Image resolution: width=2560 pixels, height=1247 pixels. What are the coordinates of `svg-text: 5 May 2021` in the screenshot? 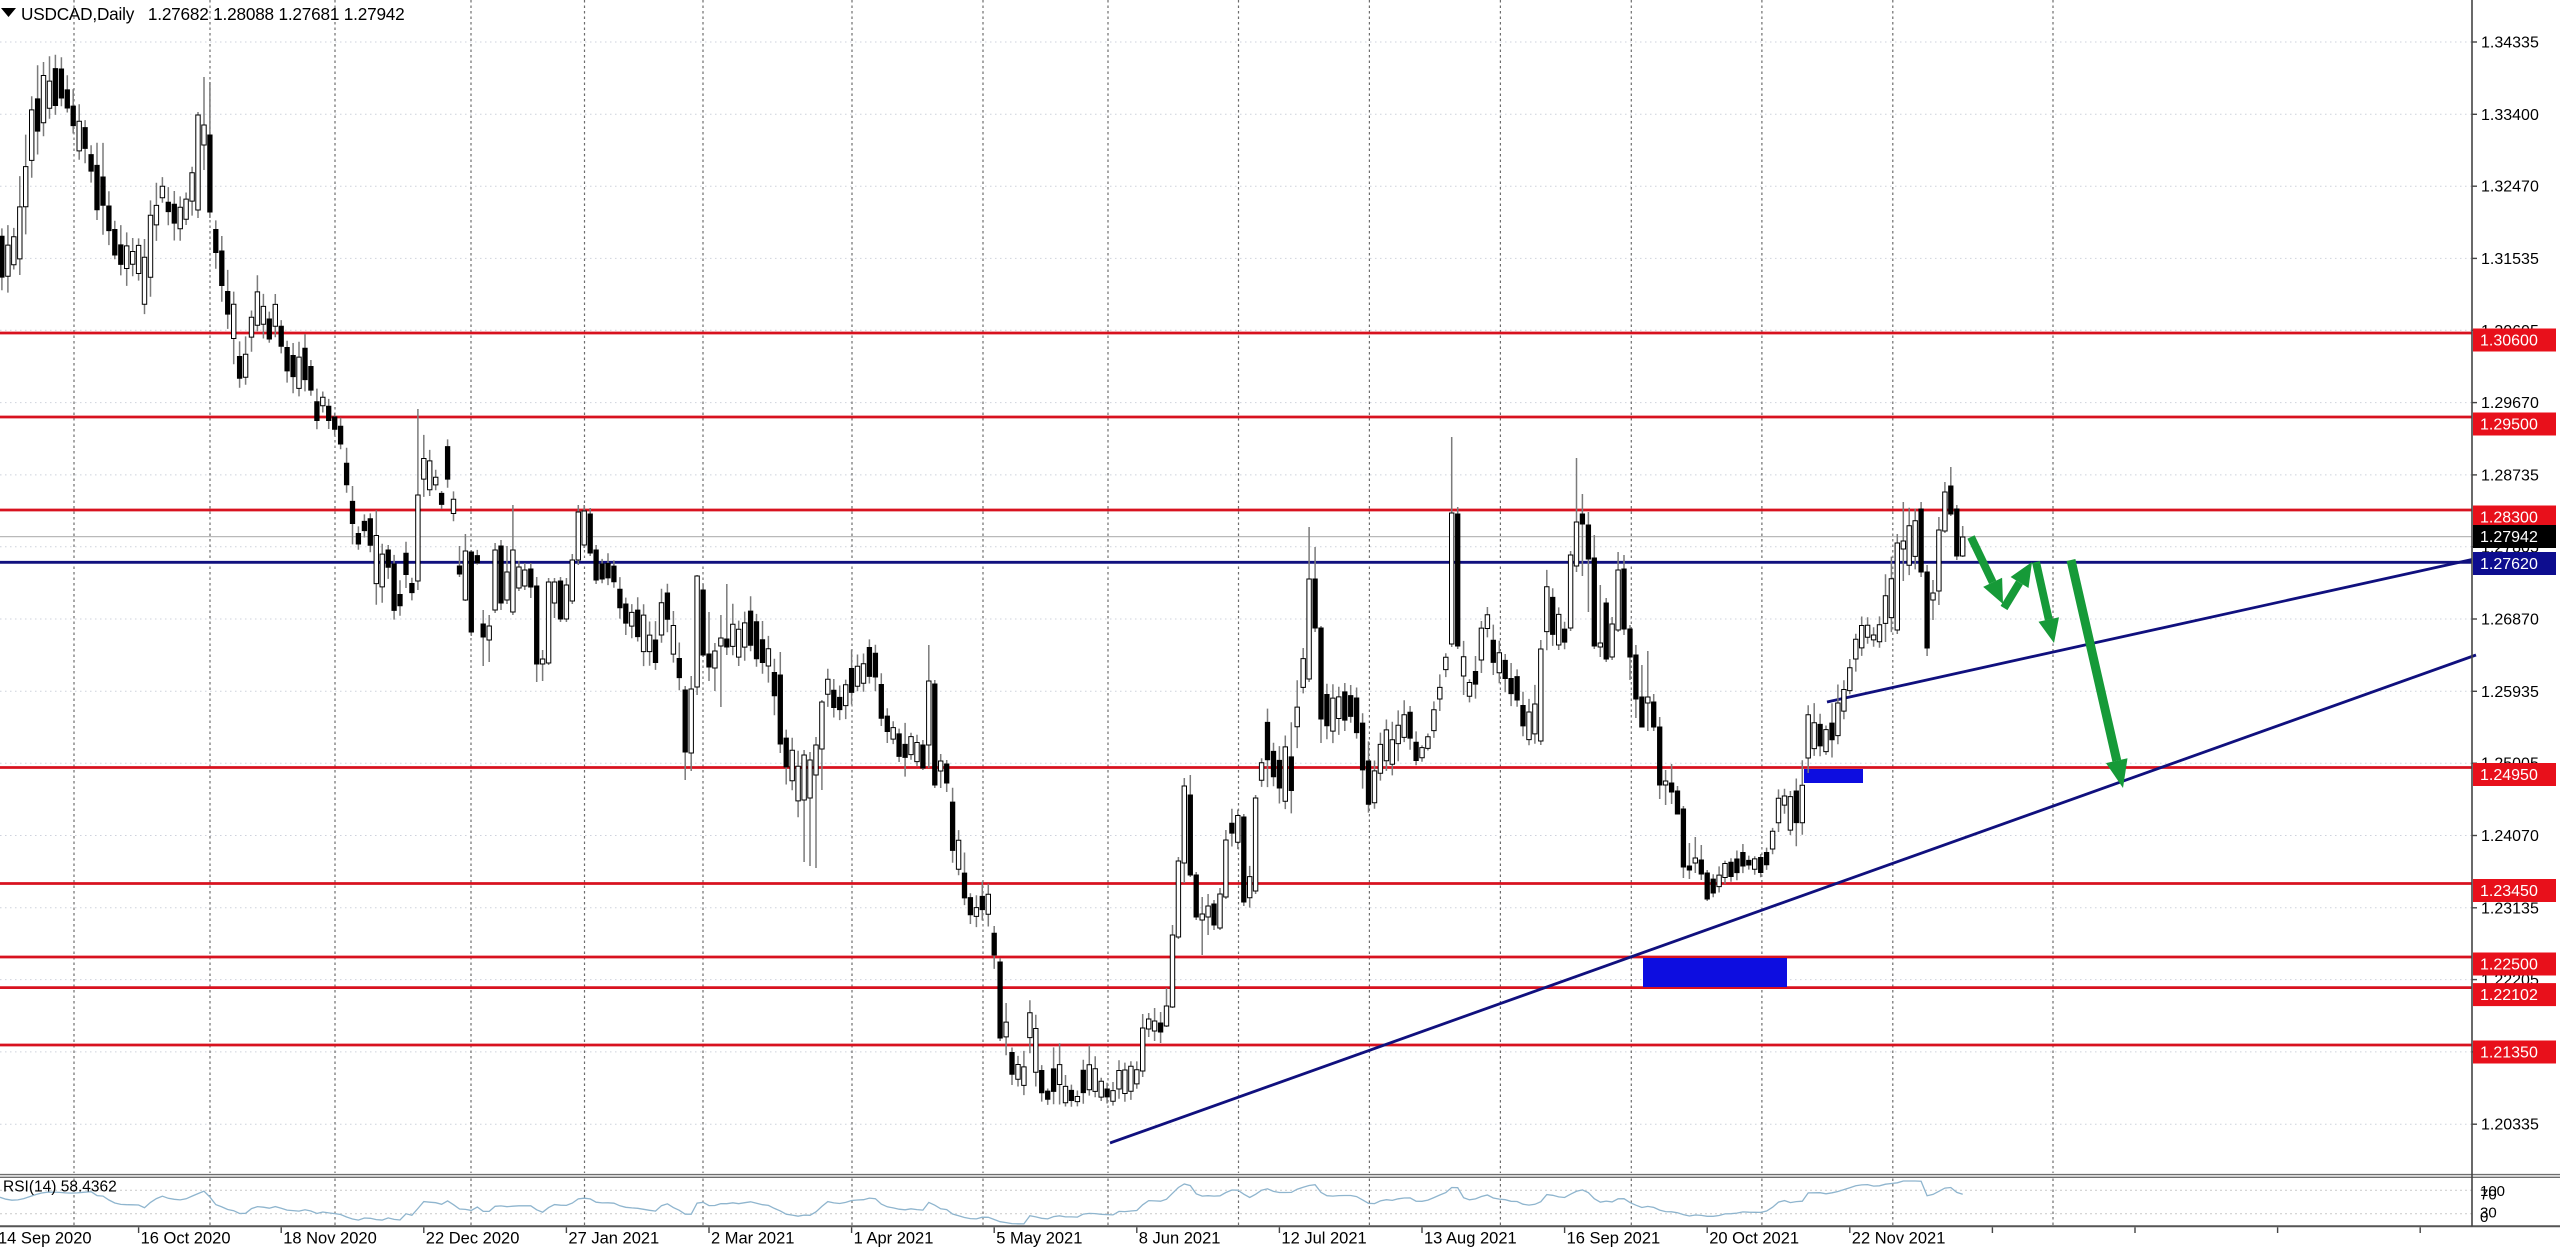 It's located at (1039, 1238).